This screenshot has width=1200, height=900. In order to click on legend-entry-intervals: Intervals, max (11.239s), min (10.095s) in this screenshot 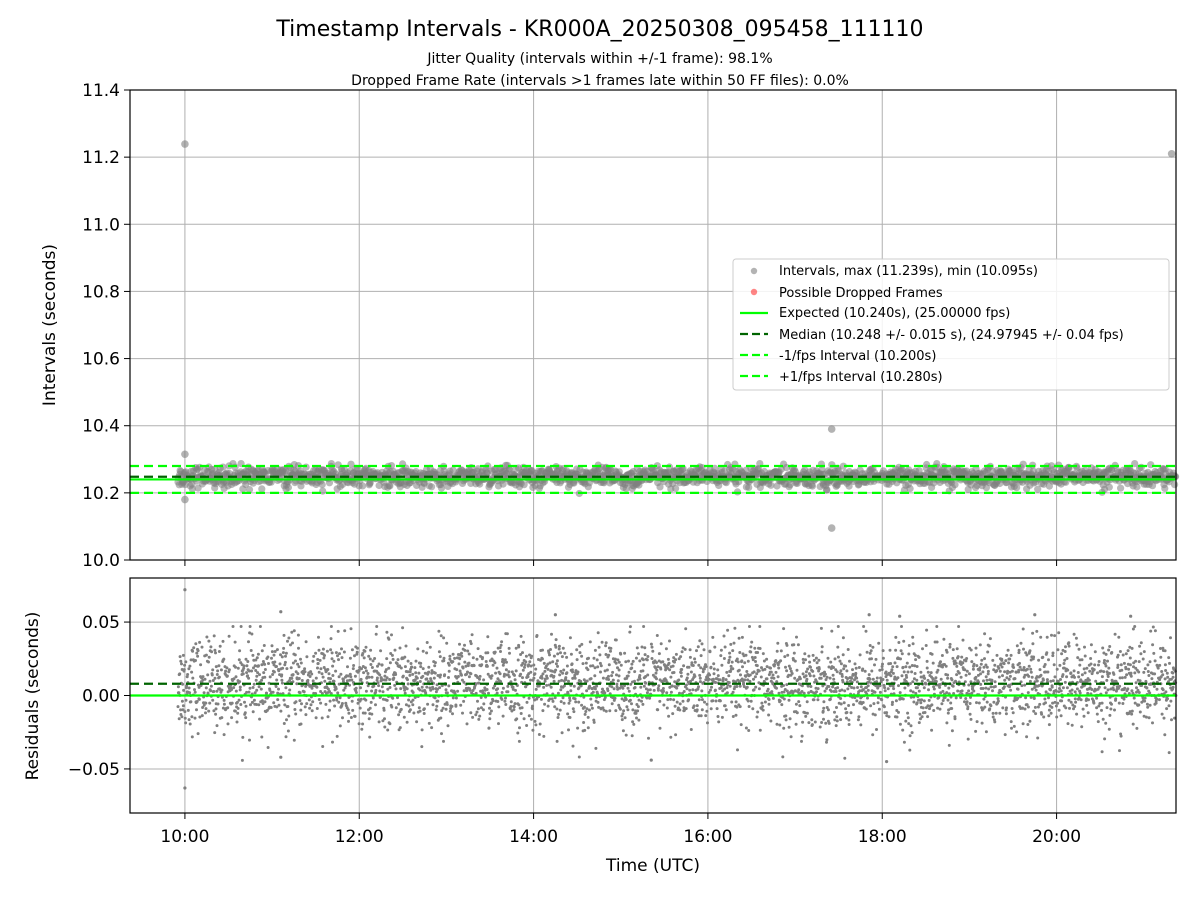, I will do `click(894, 271)`.